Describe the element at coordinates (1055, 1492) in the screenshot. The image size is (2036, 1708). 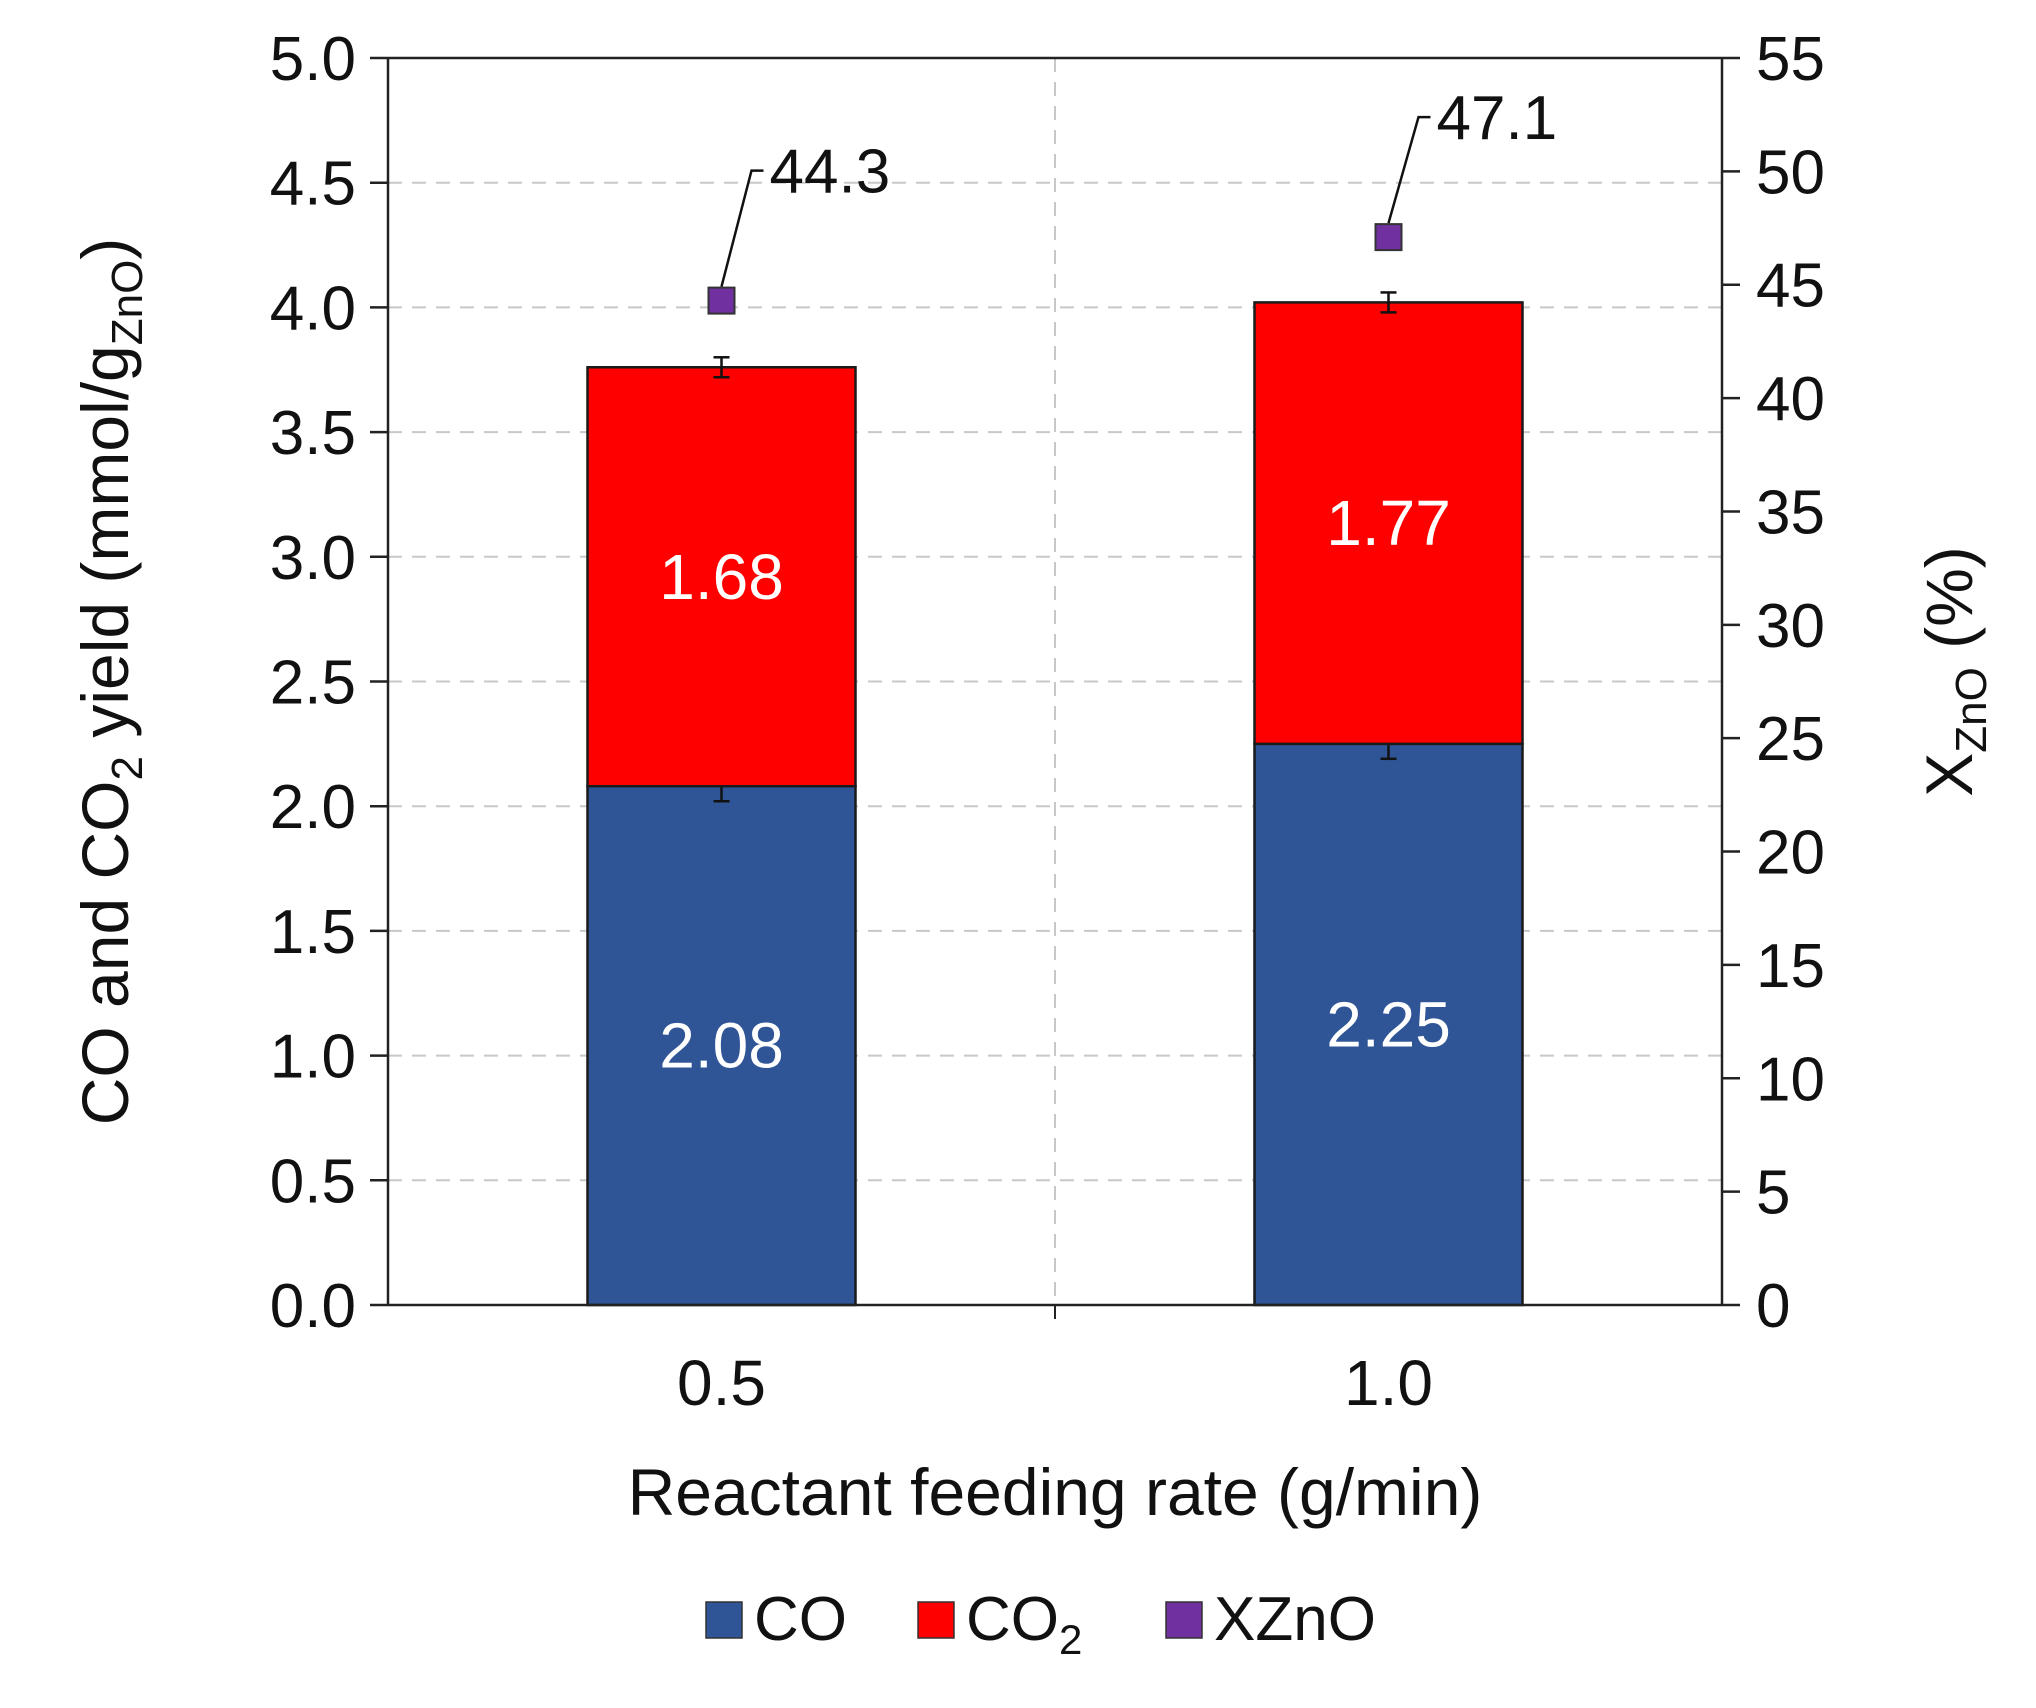
I see `x-axis-title: Reactant feeding rate (g/min)` at that location.